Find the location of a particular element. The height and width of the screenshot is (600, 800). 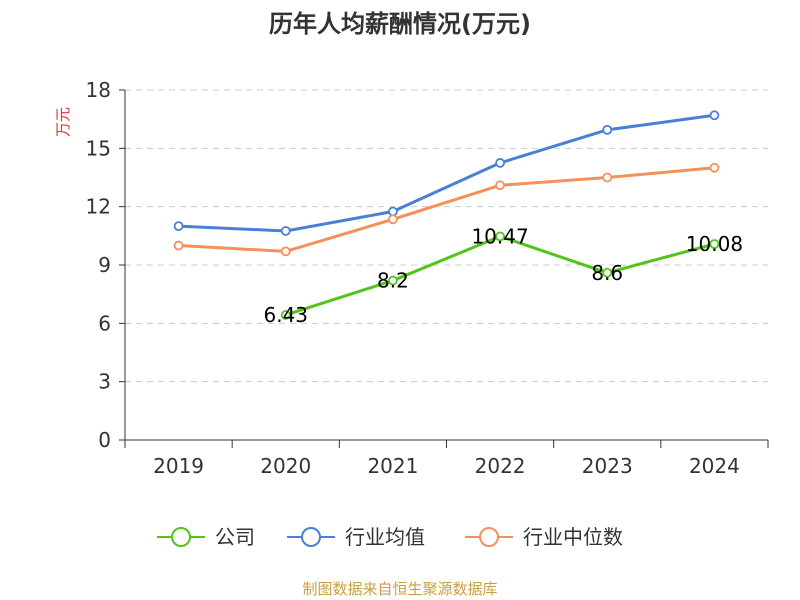

data-label: 10.47 is located at coordinates (499, 236).